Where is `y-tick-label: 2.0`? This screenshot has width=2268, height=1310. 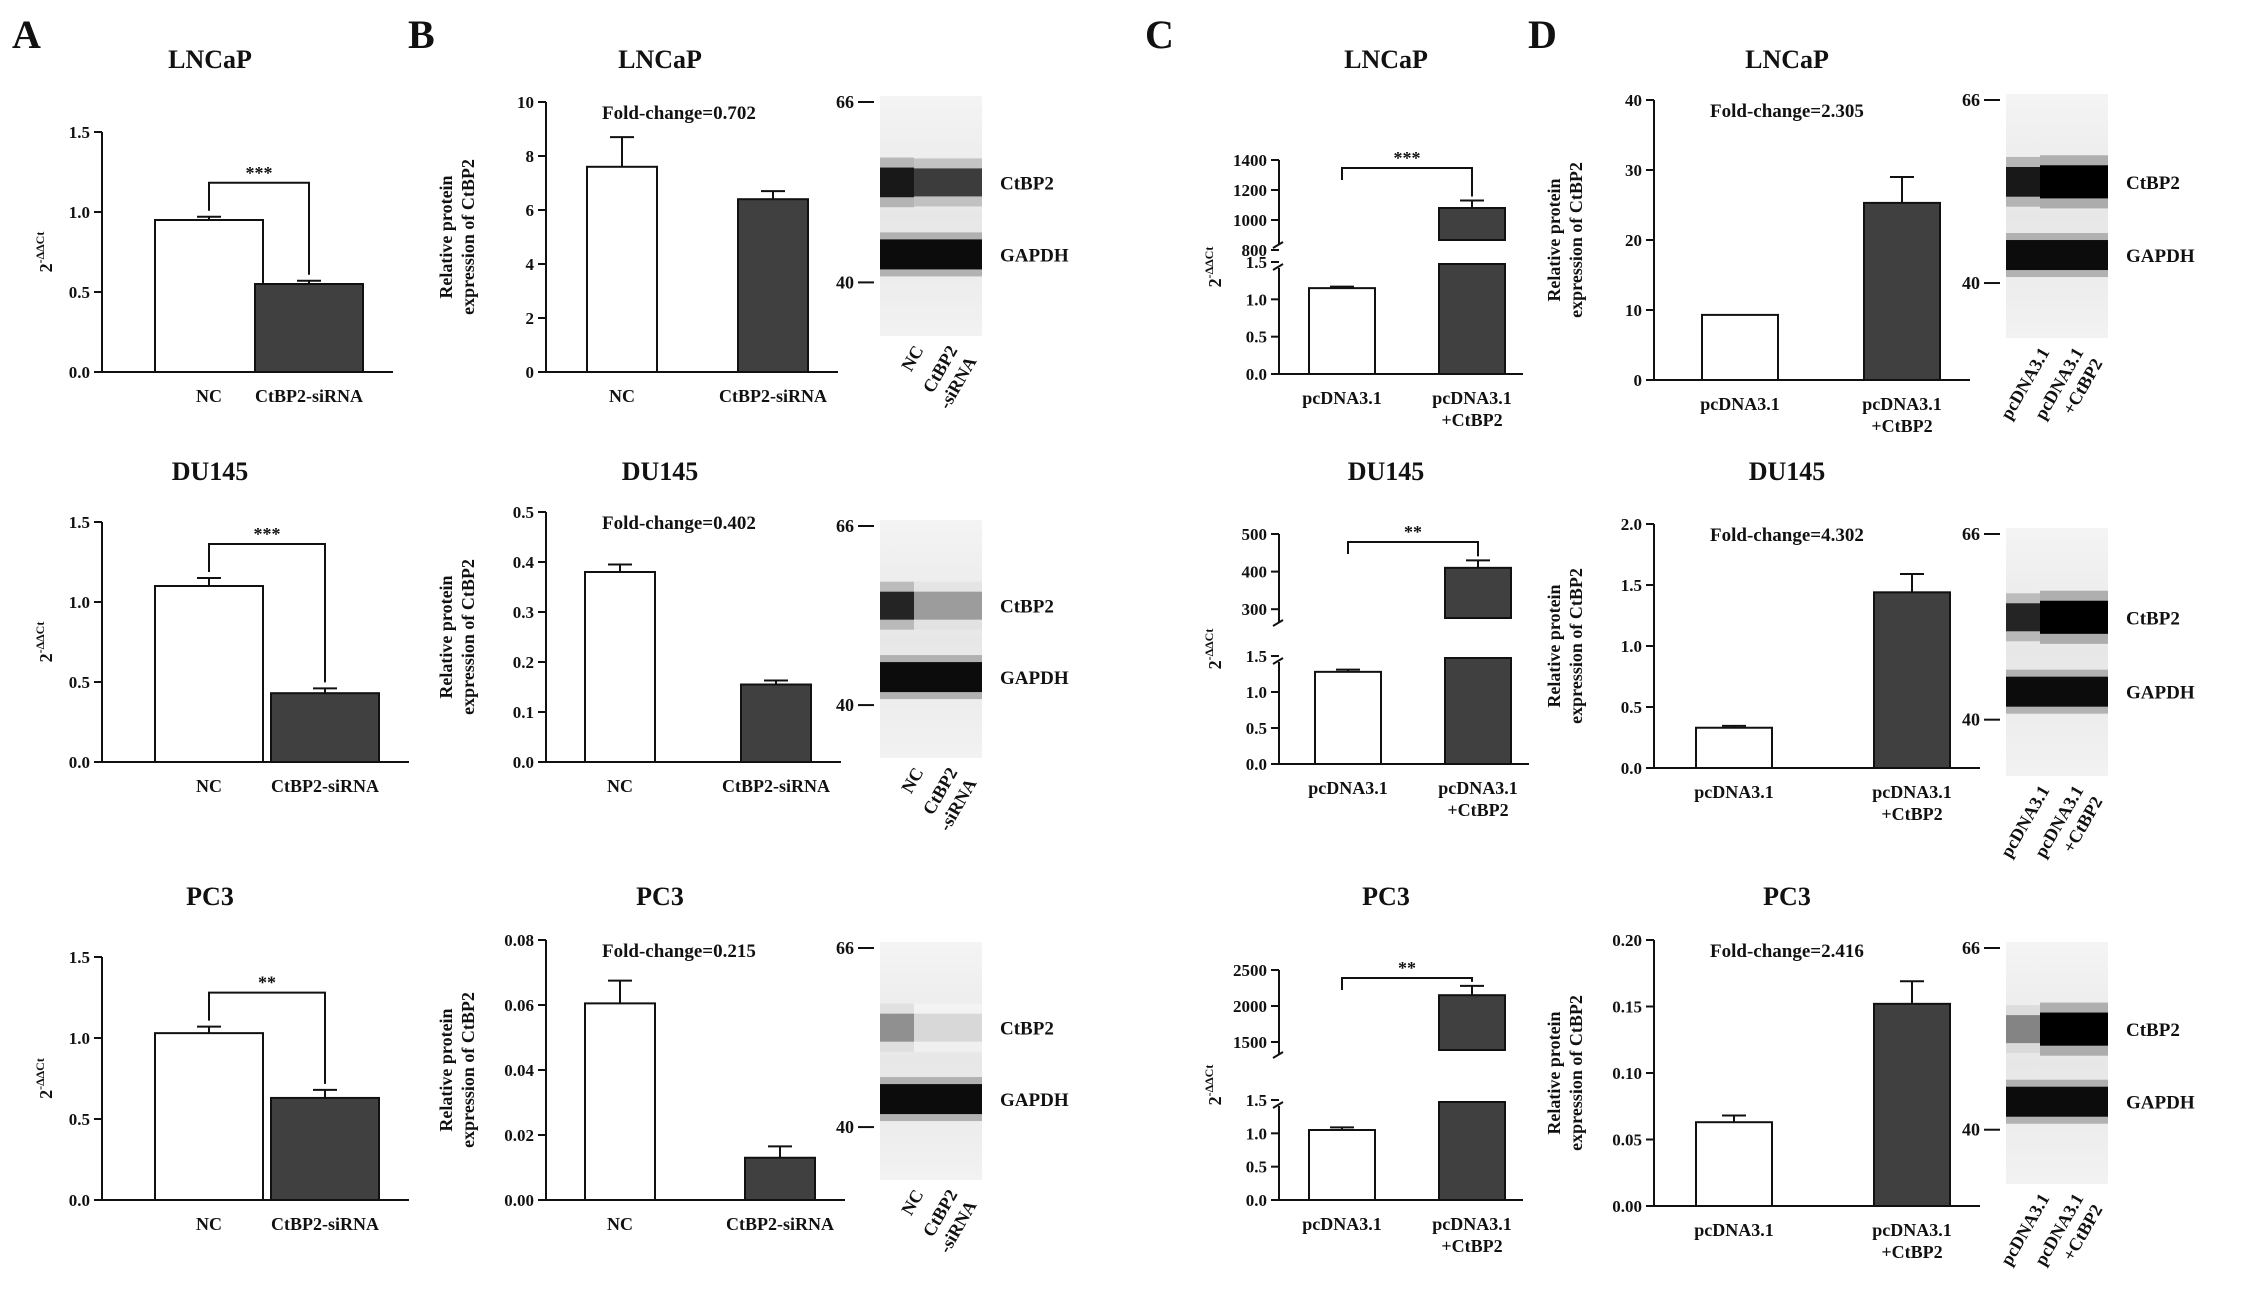
y-tick-label: 2.0 is located at coordinates (1631, 524).